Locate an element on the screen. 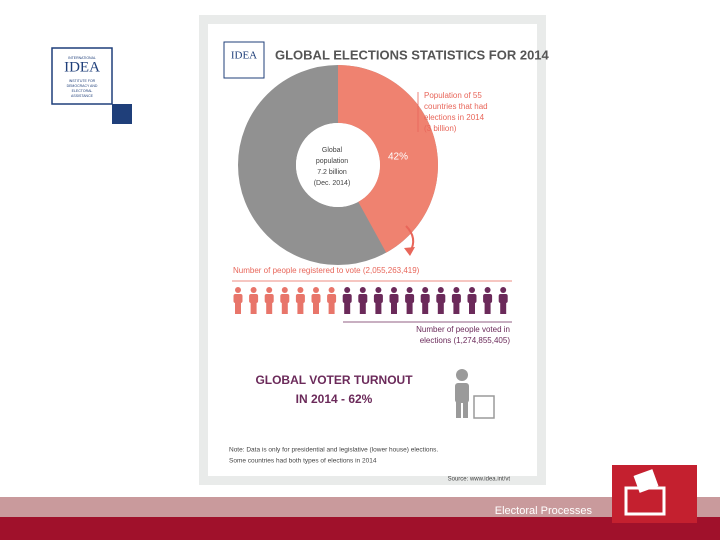 This screenshot has width=720, height=540. turnout-line: GLOBAL VOTER TURNOUT is located at coordinates (334, 380).